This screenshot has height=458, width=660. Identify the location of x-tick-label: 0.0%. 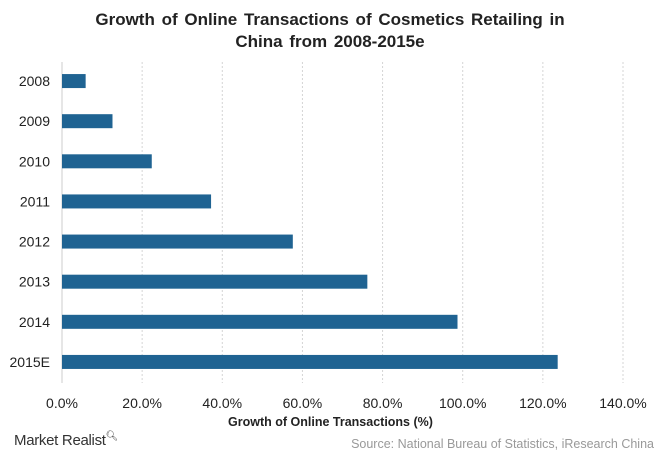
(62, 403).